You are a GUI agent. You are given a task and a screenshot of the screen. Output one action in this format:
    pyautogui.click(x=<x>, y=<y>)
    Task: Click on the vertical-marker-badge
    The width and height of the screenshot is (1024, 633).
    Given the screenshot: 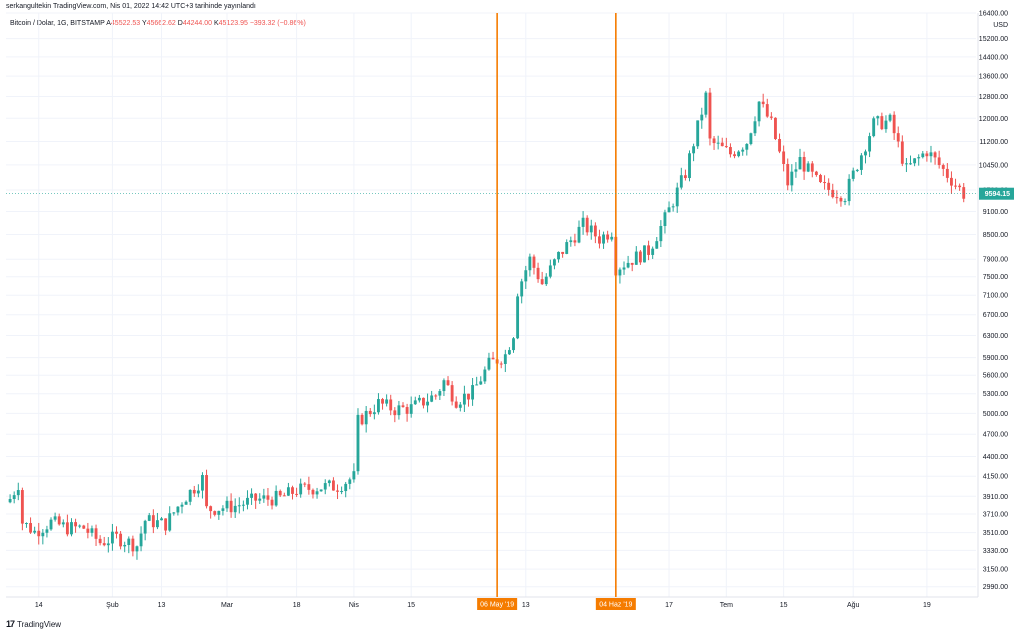 What is the action you would take?
    pyautogui.click(x=497, y=604)
    